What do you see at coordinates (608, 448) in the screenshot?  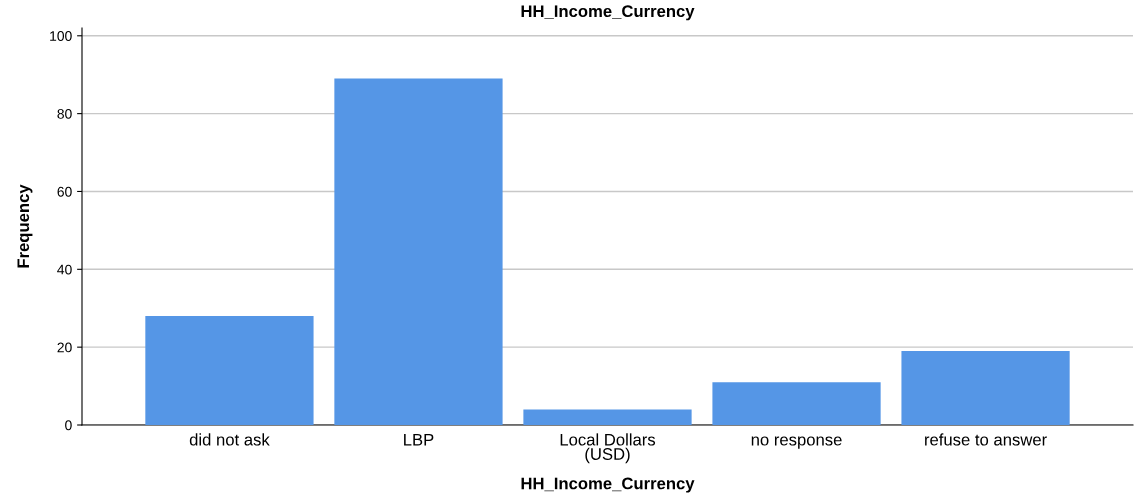 I see `x-tick-label: Local Dollars (USD)` at bounding box center [608, 448].